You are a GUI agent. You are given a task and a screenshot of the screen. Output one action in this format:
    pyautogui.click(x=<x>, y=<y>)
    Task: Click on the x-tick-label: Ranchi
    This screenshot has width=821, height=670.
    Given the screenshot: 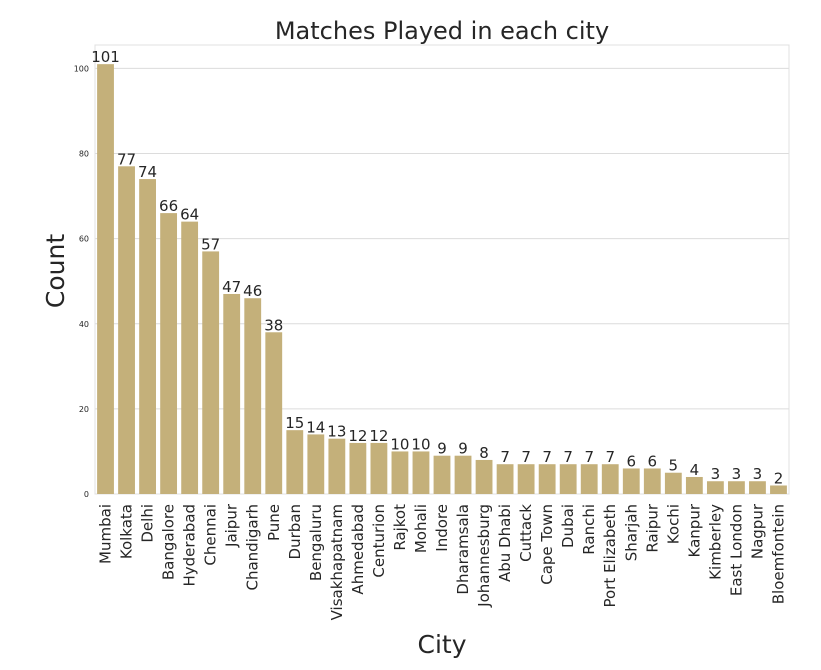 What is the action you would take?
    pyautogui.click(x=589, y=529)
    